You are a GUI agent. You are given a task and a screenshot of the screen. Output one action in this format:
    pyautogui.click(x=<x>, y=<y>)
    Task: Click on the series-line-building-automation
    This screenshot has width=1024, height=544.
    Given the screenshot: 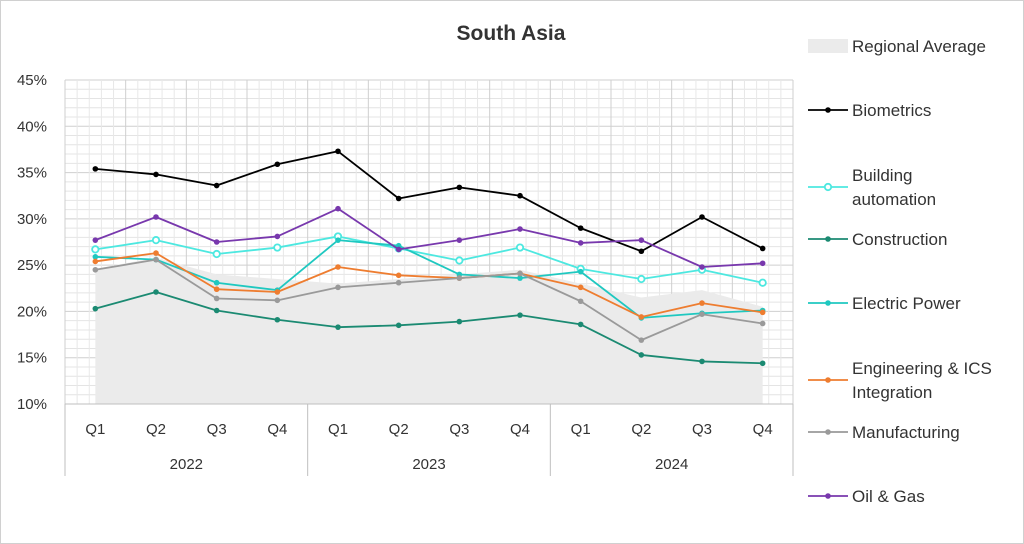 What is the action you would take?
    pyautogui.click(x=429, y=259)
    